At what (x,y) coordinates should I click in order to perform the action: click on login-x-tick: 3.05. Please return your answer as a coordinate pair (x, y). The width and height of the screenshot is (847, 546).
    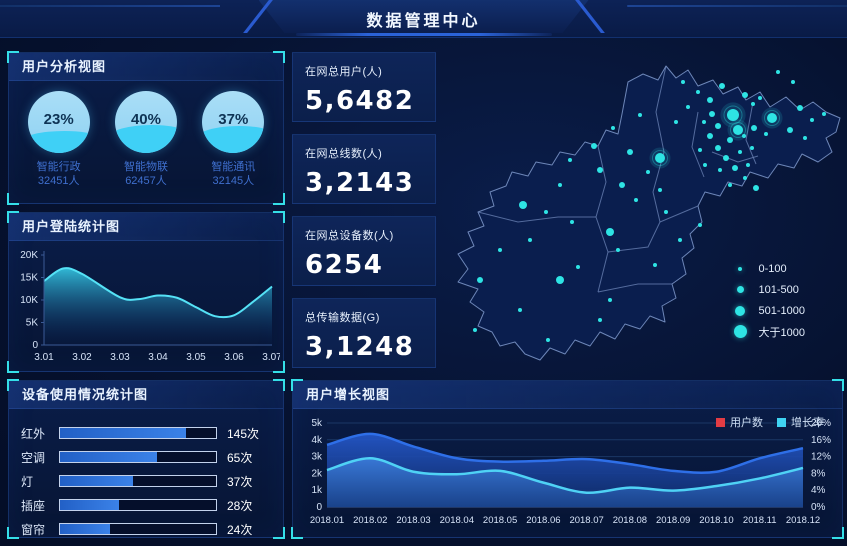
    Looking at the image, I should click on (196, 357).